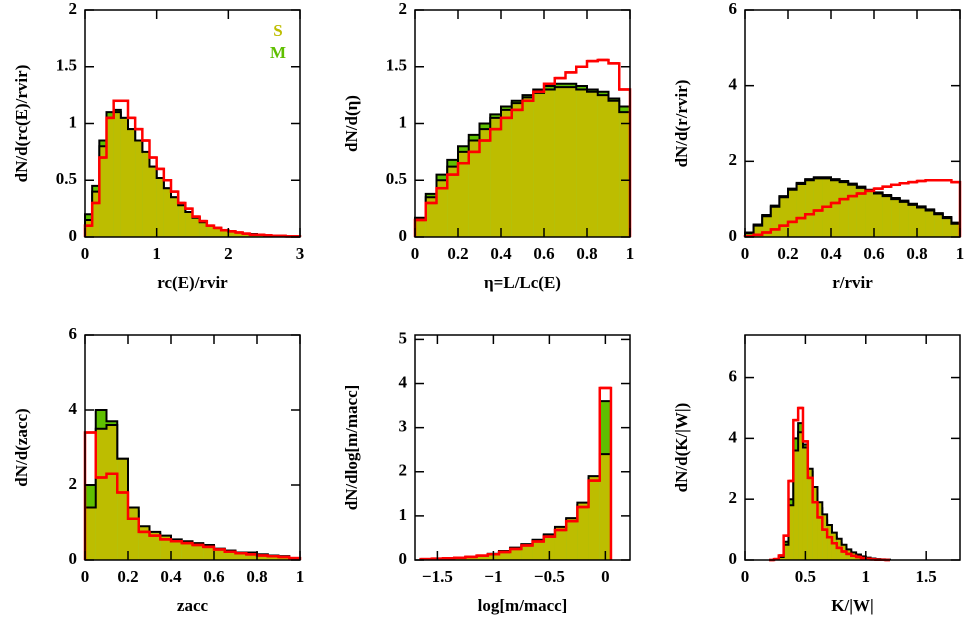 The image size is (964, 622). Describe the element at coordinates (396, 178) in the screenshot. I see `y-tick-label: 0.5` at that location.